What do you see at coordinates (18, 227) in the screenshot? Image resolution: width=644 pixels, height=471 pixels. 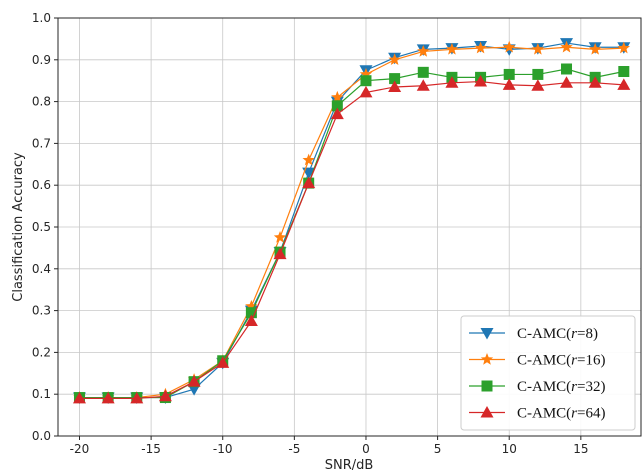 I see `y-axis-label: Classification Accuracy` at bounding box center [18, 227].